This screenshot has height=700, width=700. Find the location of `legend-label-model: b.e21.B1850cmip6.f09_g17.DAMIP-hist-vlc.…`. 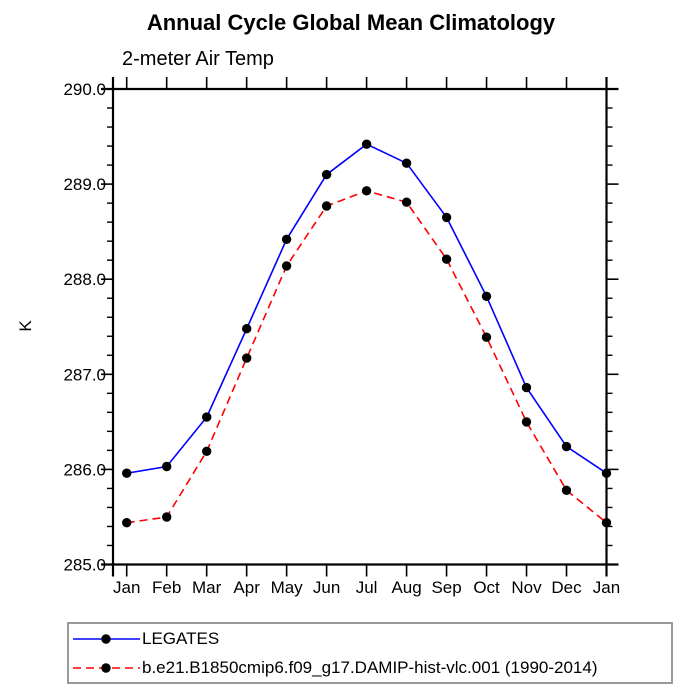

legend-label-model: b.e21.B1850cmip6.f09_g17.DAMIP-hist-vlc.… is located at coordinates (370, 667).